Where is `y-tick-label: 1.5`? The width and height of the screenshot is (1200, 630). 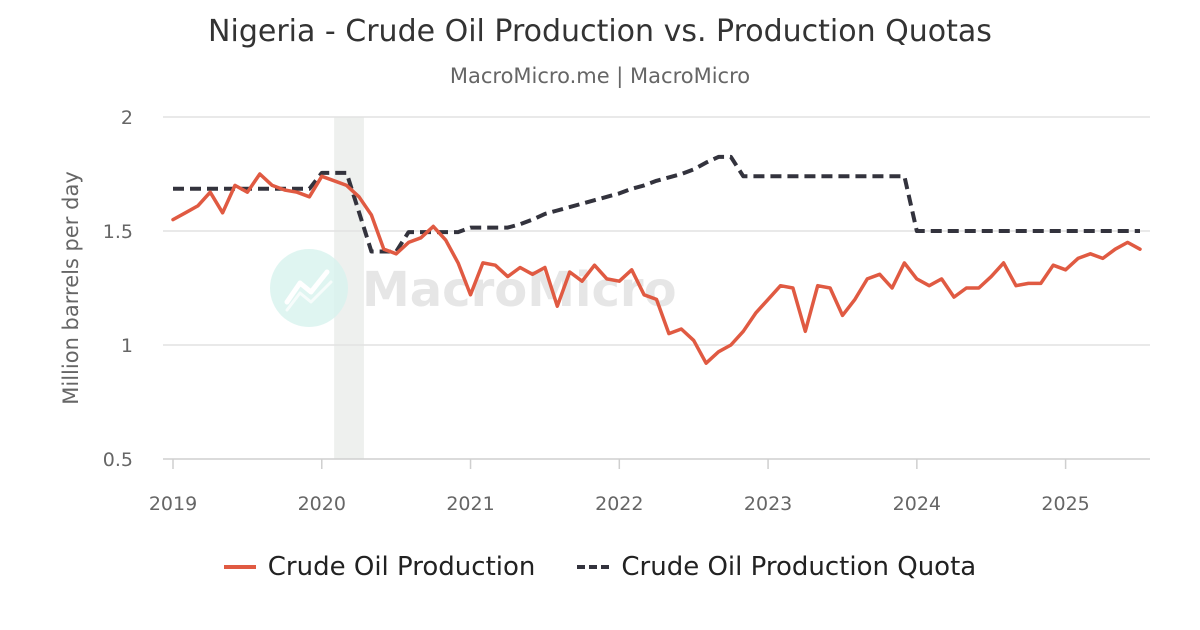 y-tick-label: 1.5 is located at coordinates (118, 232).